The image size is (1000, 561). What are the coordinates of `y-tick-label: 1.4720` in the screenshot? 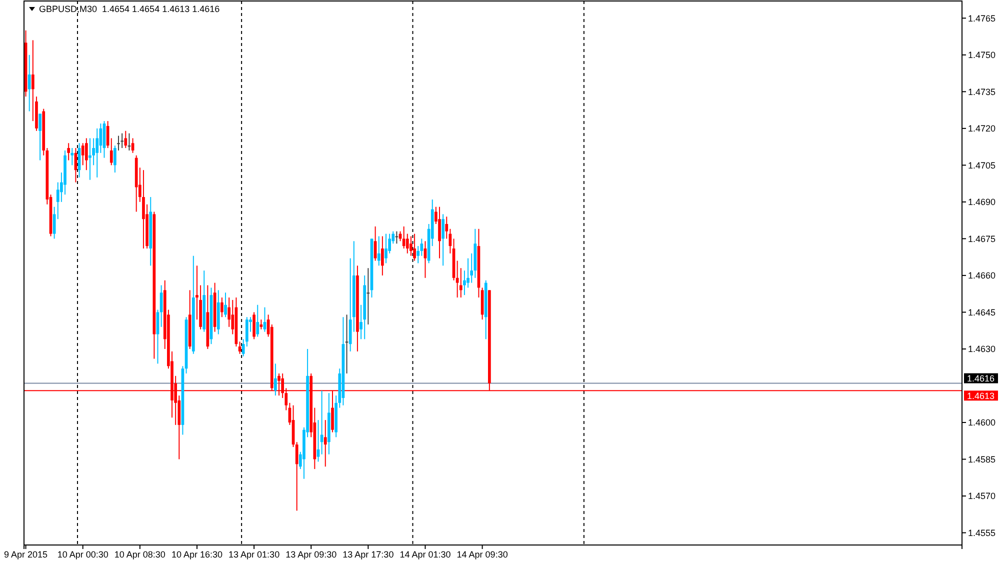 It's located at (982, 129).